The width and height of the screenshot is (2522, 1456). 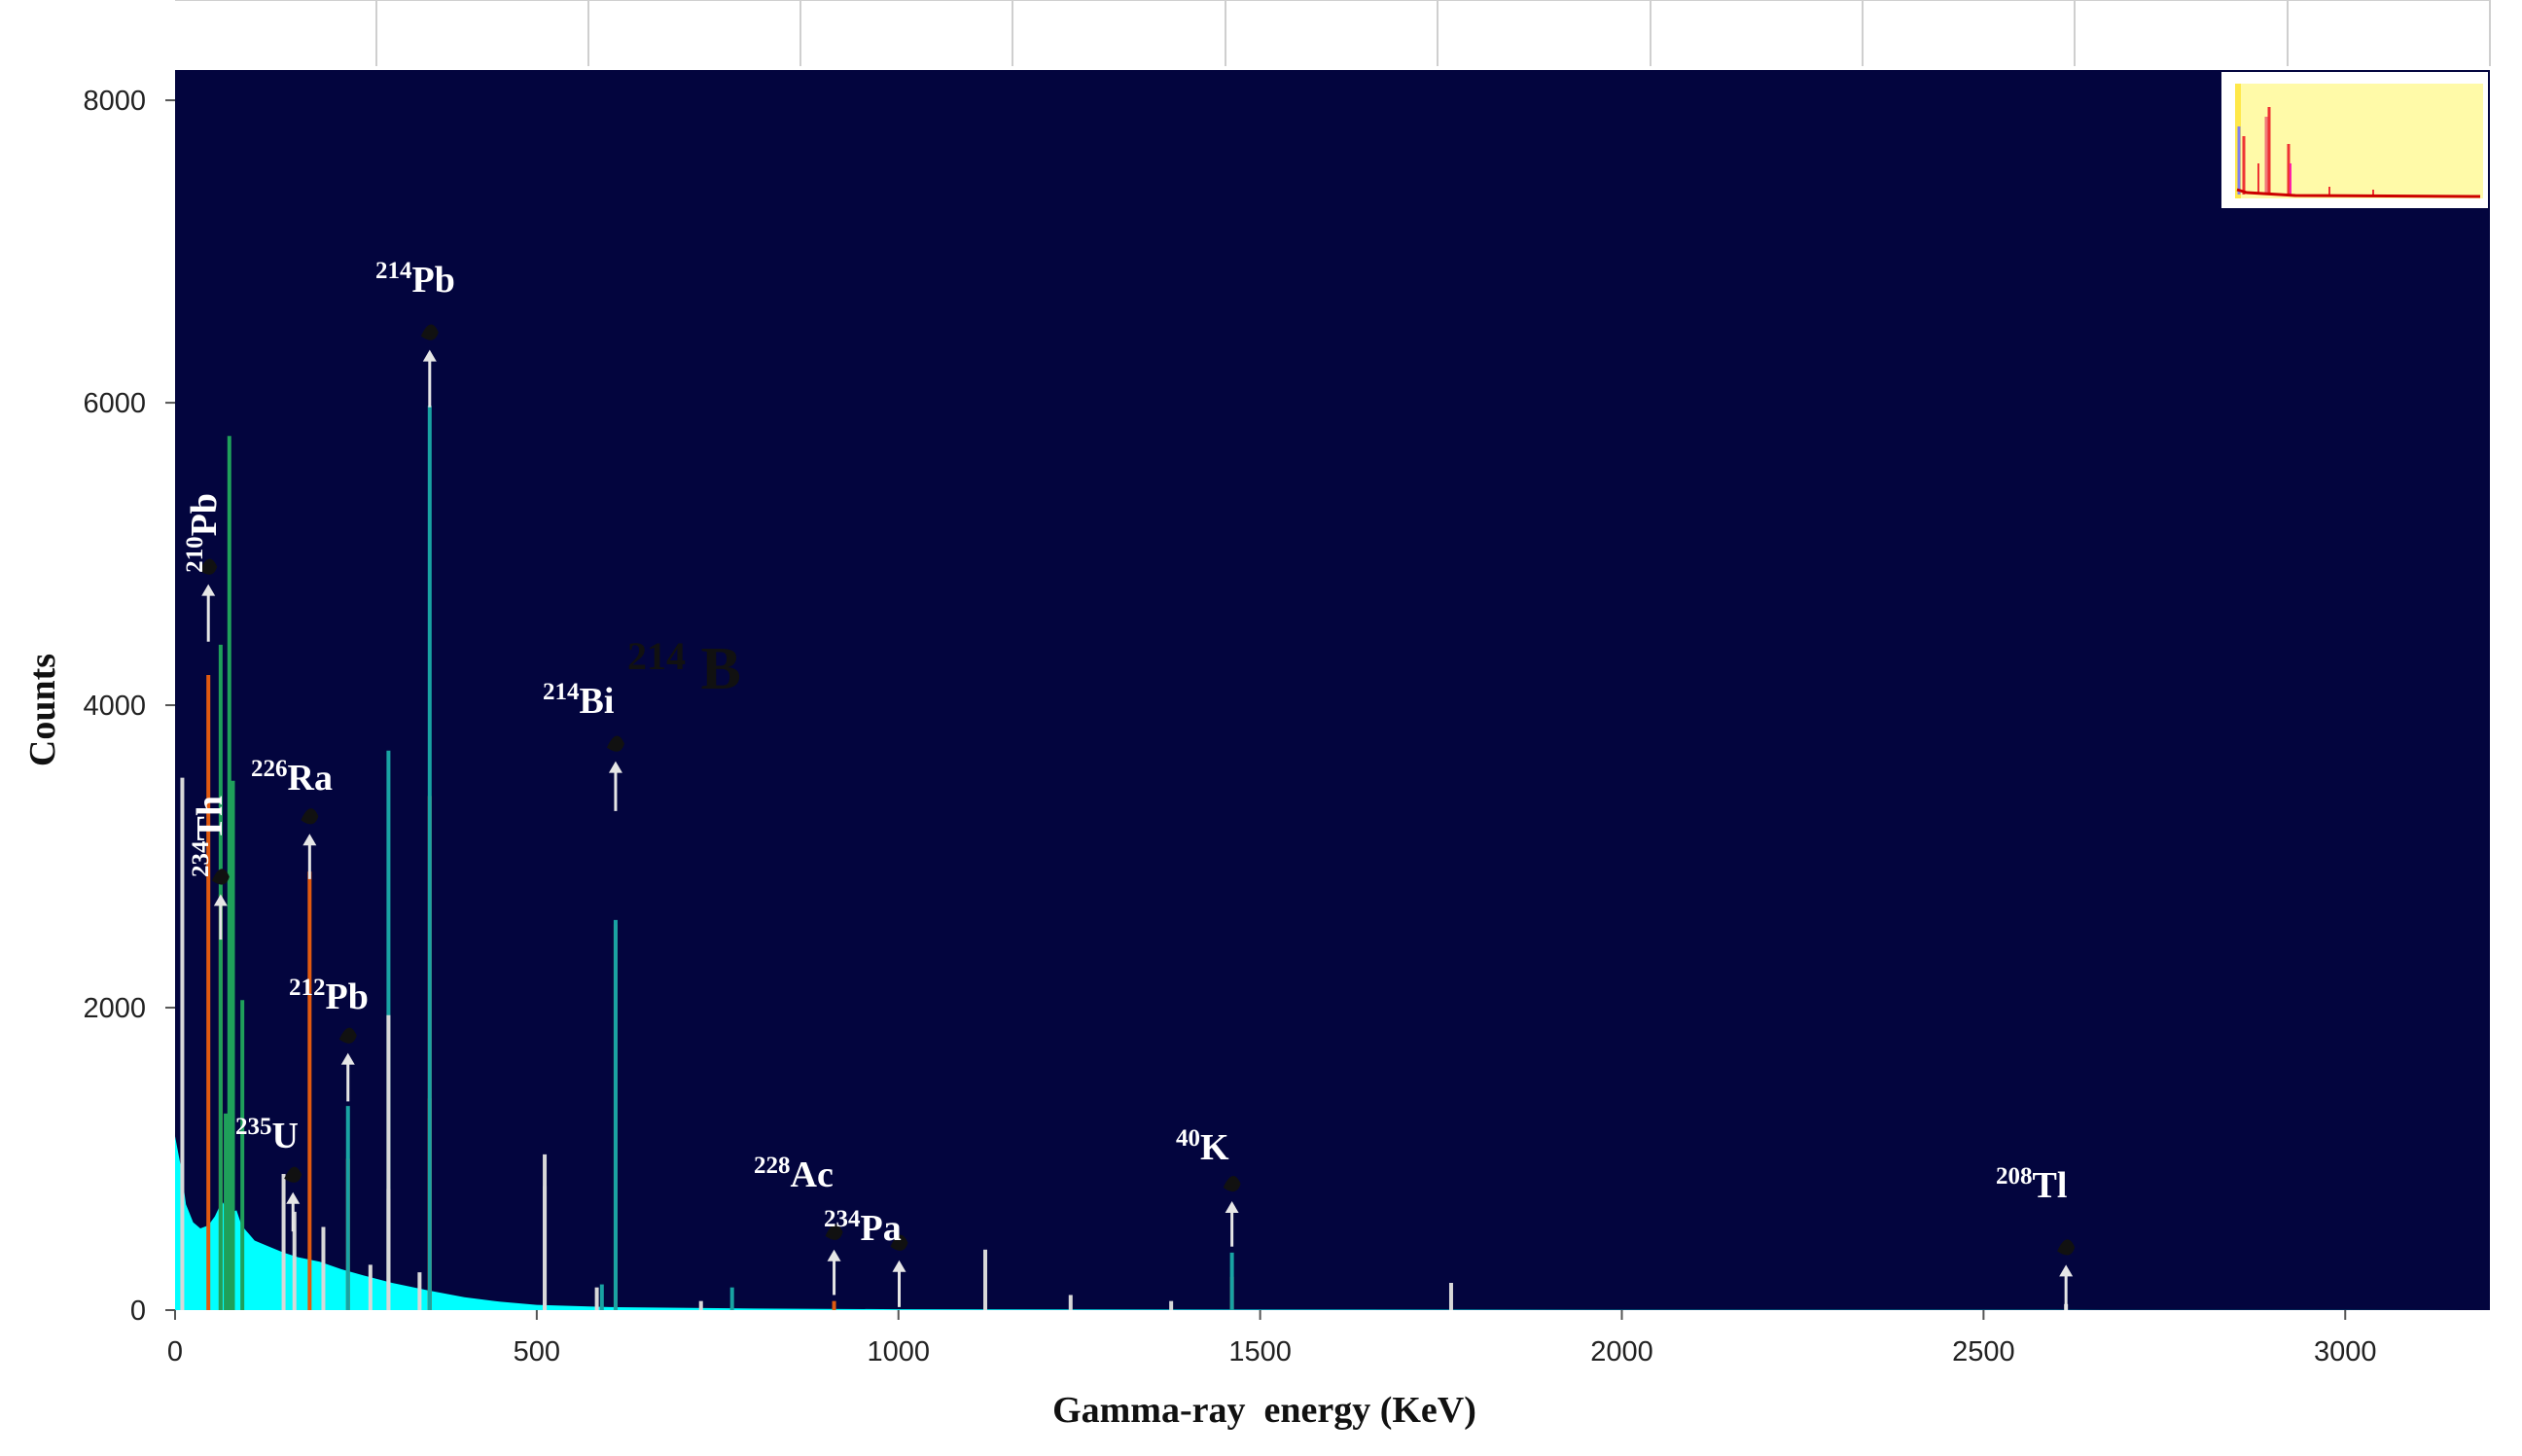 I want to click on y-tick-label: 6000, so click(x=114, y=403).